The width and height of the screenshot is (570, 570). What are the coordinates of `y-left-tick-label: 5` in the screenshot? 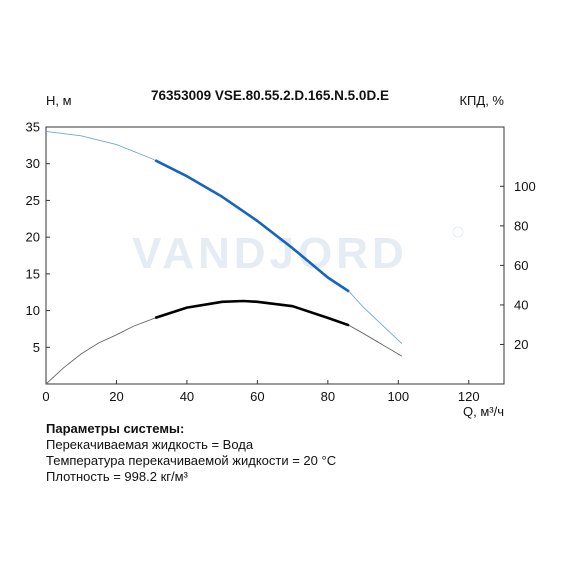 It's located at (36, 347).